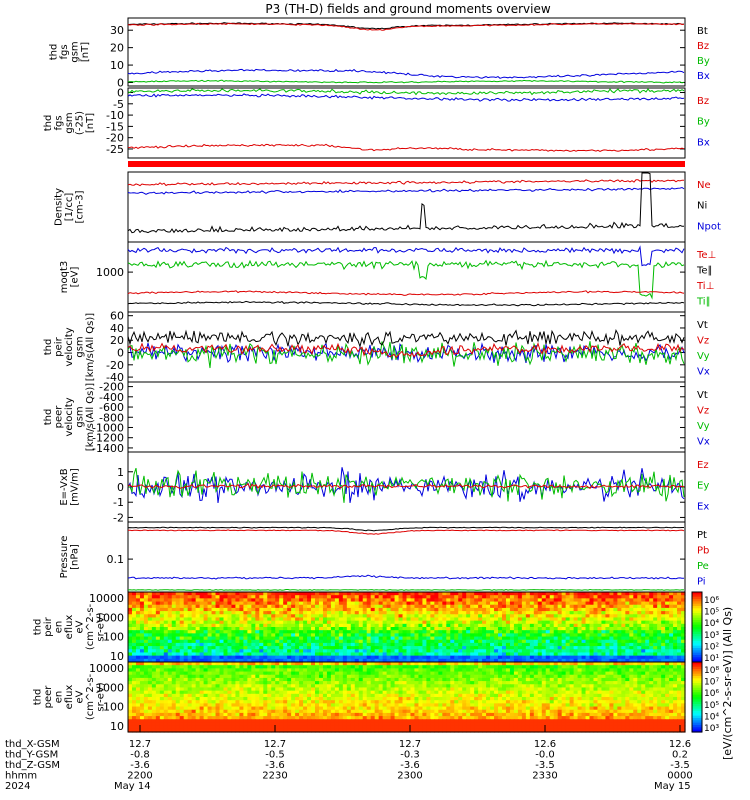  What do you see at coordinates (703, 61) in the screenshot?
I see `legend-By: By` at bounding box center [703, 61].